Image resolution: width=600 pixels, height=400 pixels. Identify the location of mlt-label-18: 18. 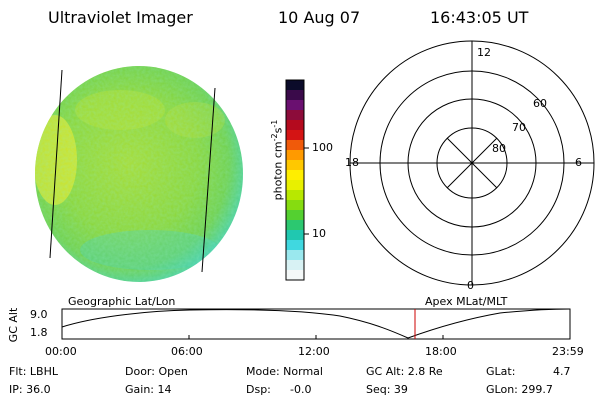
(352, 162).